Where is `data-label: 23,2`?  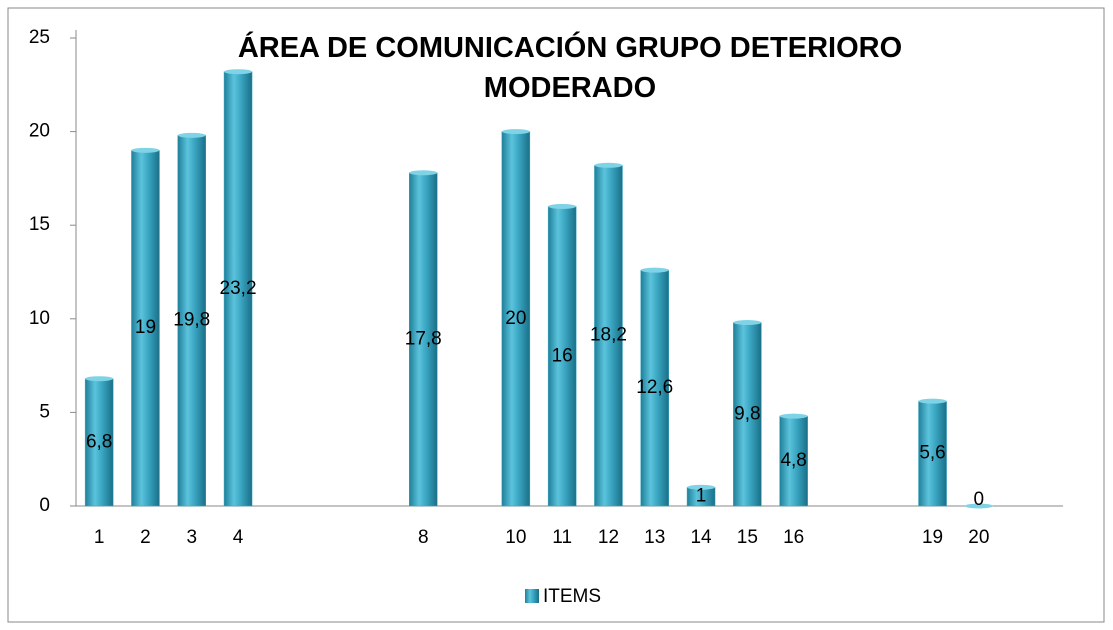 data-label: 23,2 is located at coordinates (238, 288).